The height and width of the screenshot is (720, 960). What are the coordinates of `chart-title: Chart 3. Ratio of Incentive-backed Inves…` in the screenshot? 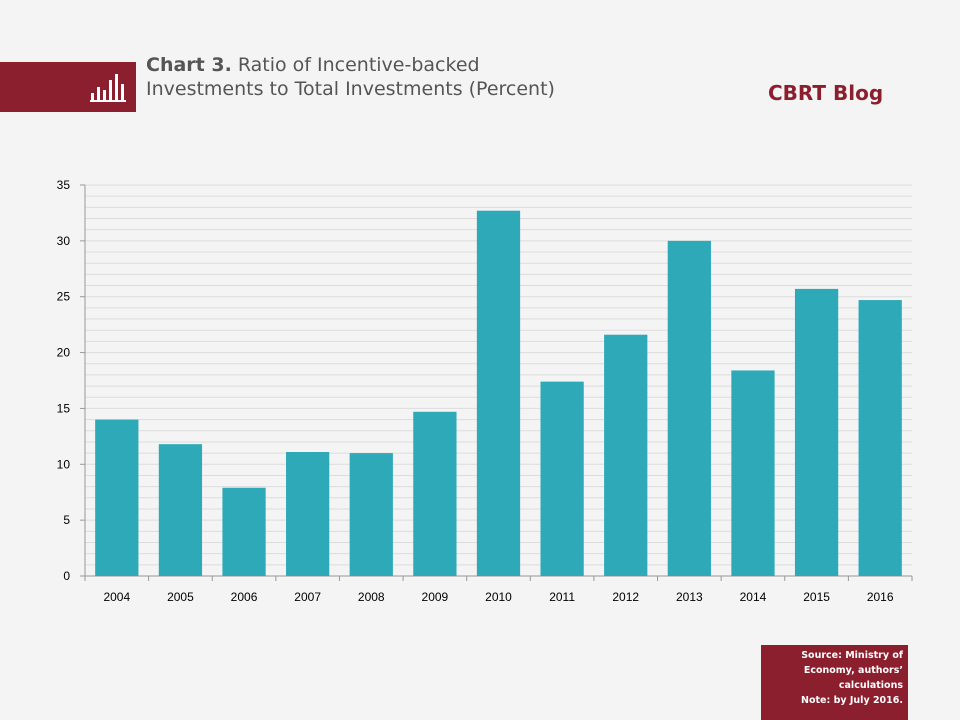 It's located at (356, 77).